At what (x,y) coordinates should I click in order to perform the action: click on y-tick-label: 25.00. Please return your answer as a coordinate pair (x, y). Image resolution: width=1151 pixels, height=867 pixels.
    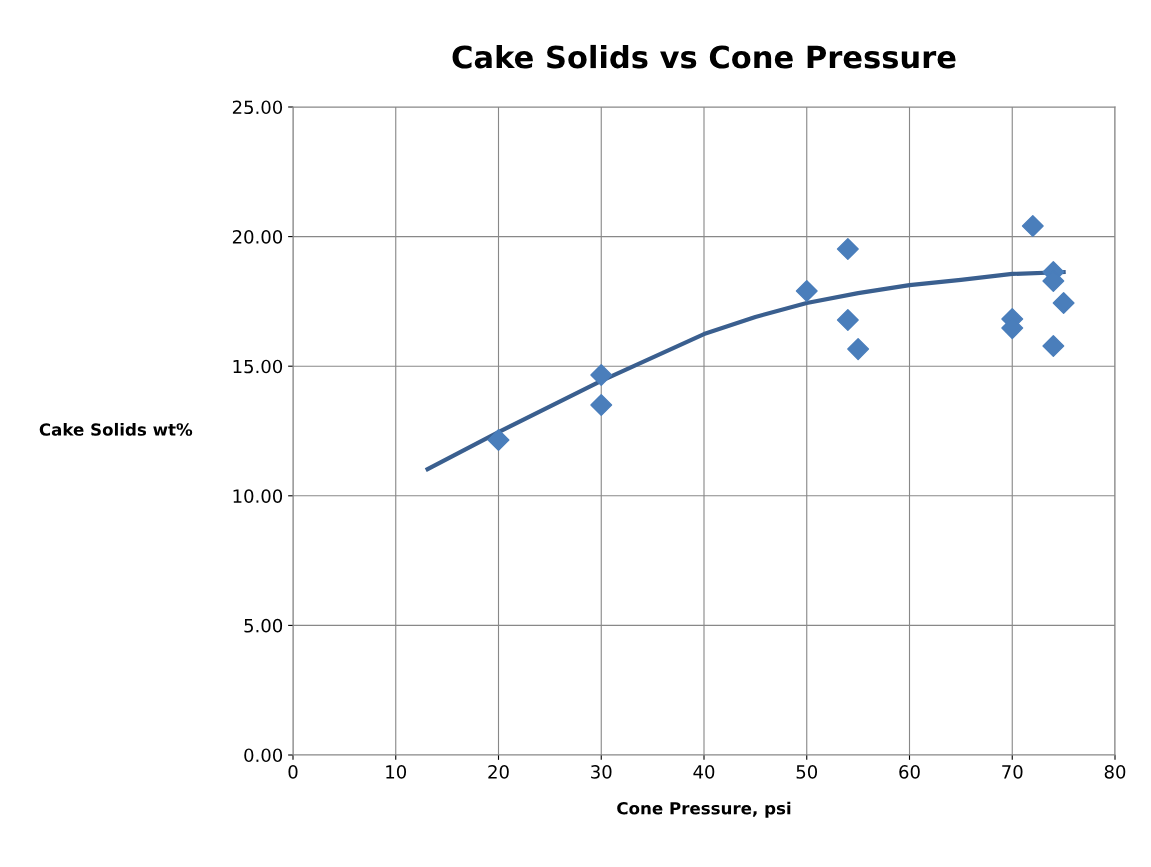
    Looking at the image, I should click on (257, 107).